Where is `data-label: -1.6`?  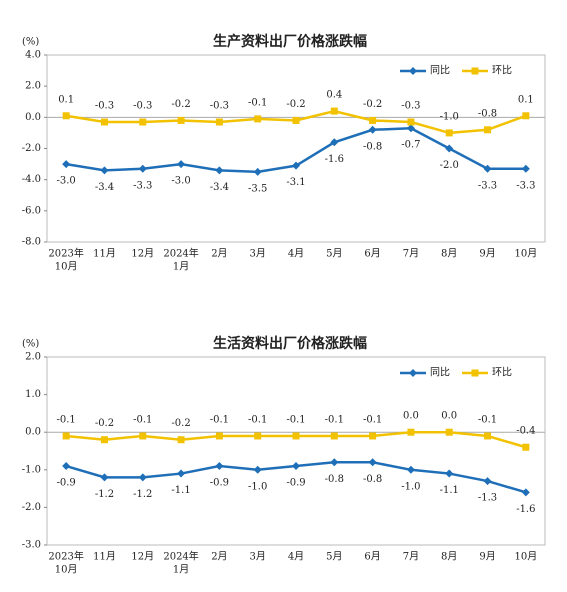 data-label: -1.6 is located at coordinates (334, 159).